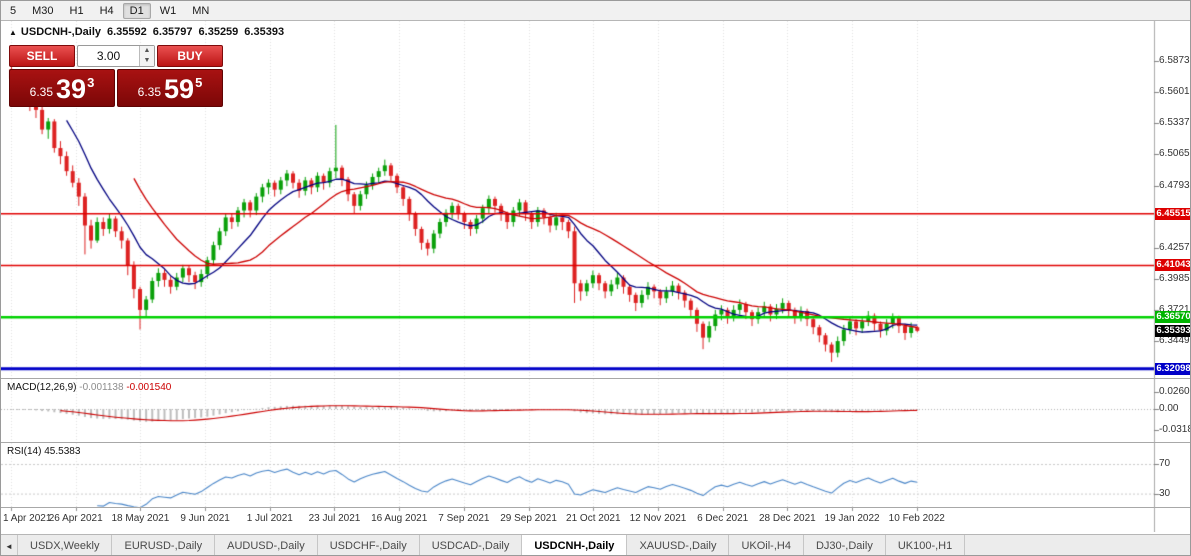 The height and width of the screenshot is (556, 1191). I want to click on ohlc-close: 6.35393, so click(264, 32).